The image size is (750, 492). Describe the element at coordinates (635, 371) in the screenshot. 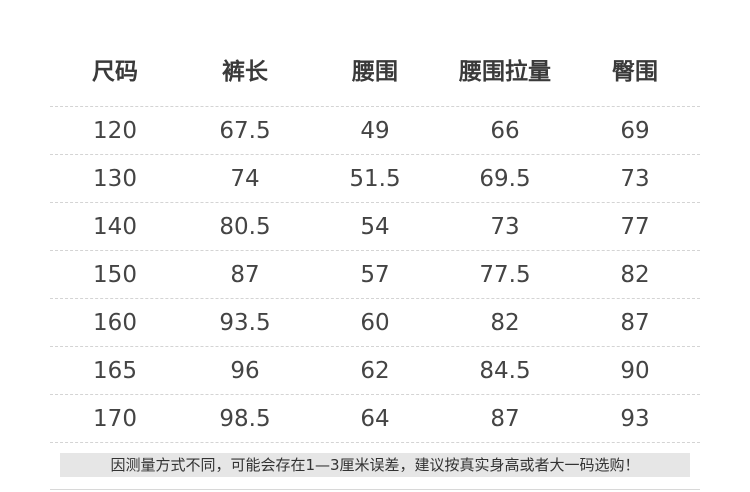

I see `table-cell: 90` at that location.